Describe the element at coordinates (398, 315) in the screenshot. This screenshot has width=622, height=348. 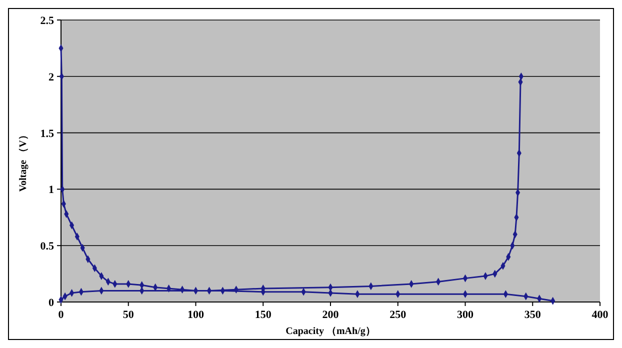
I see `x-tick-label: 250` at that location.